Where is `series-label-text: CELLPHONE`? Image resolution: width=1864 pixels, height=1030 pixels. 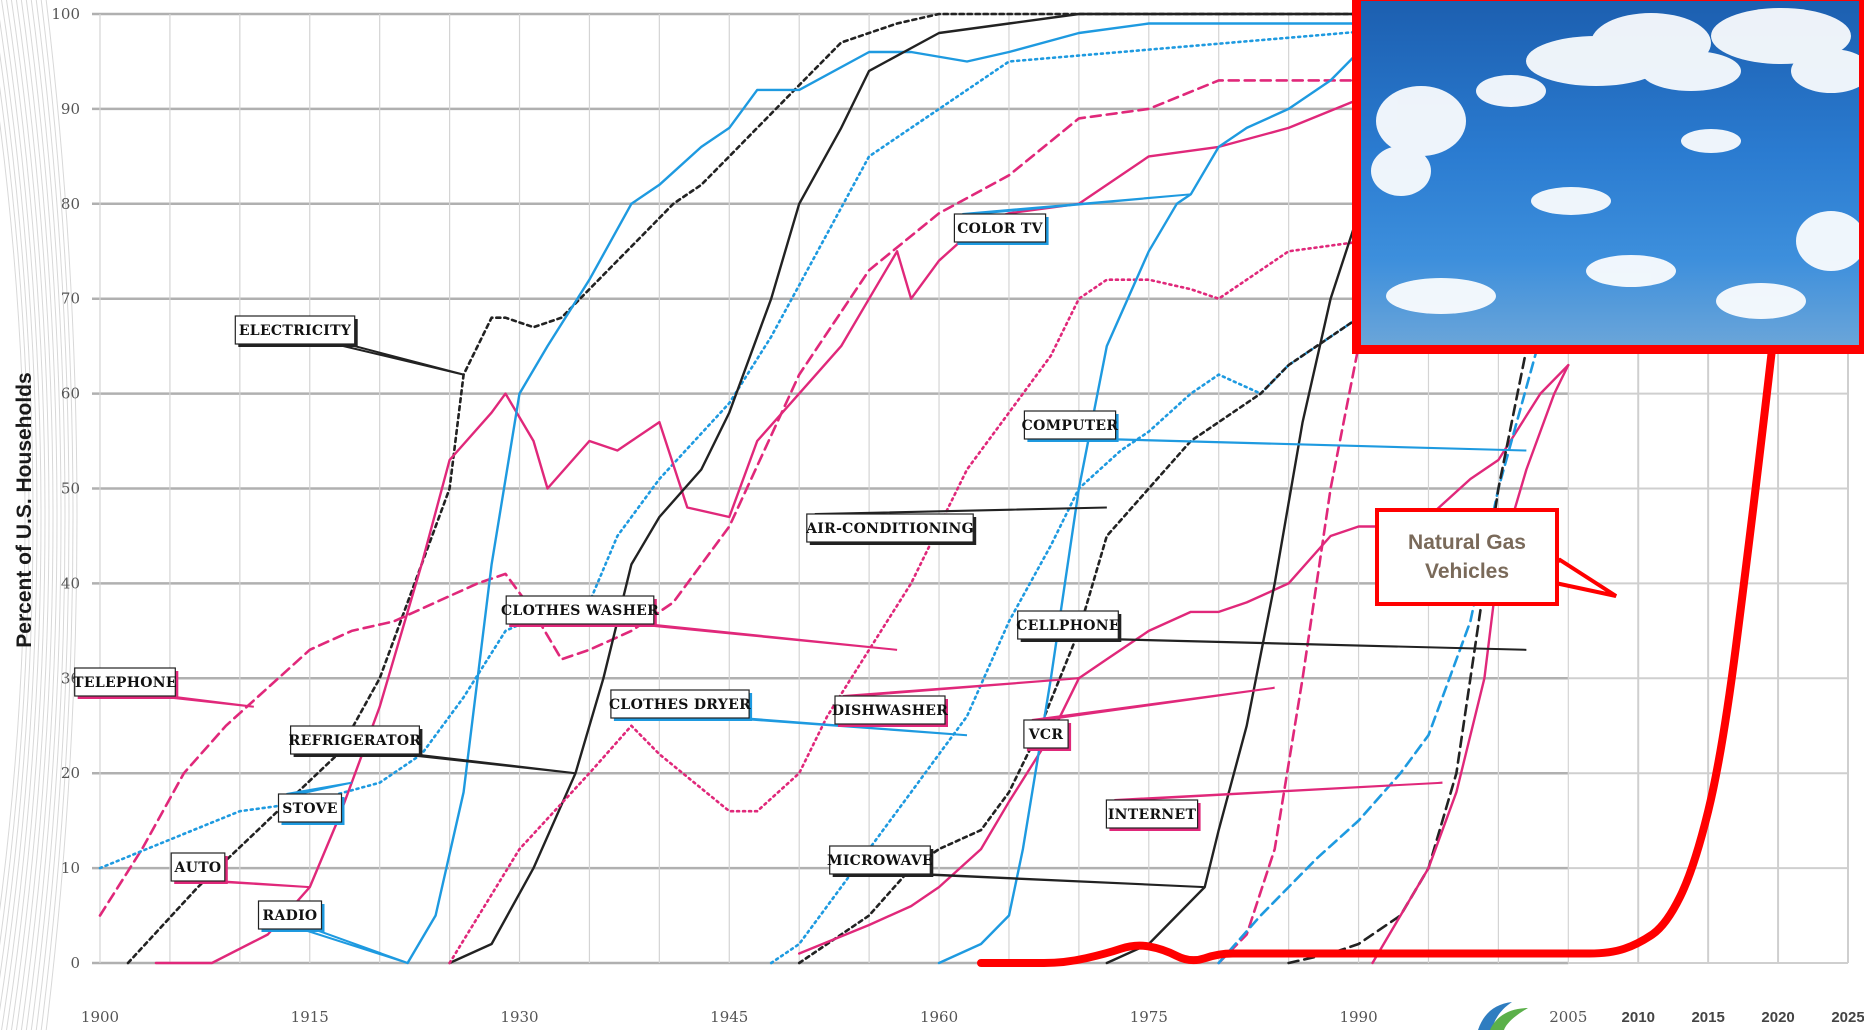
series-label-text: CELLPHONE is located at coordinates (1068, 626).